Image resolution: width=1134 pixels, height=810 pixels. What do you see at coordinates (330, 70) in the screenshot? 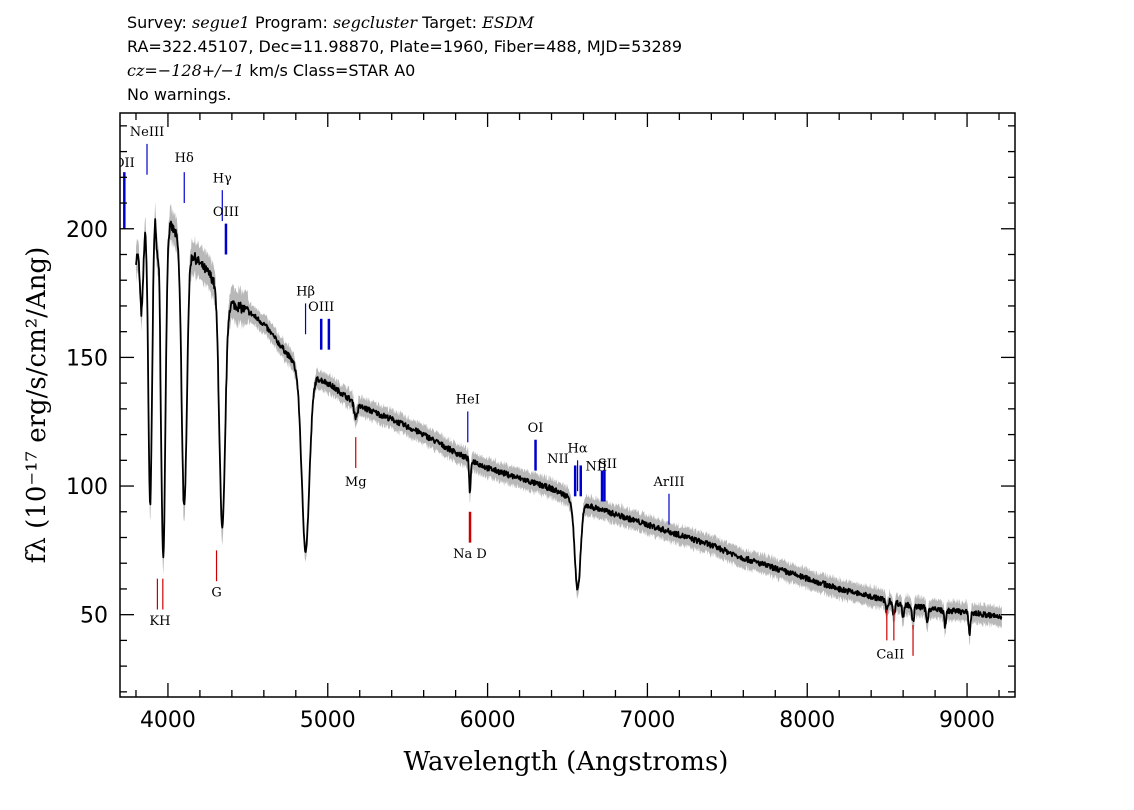
I see `class-text: km/s Class=STAR A0` at bounding box center [330, 70].